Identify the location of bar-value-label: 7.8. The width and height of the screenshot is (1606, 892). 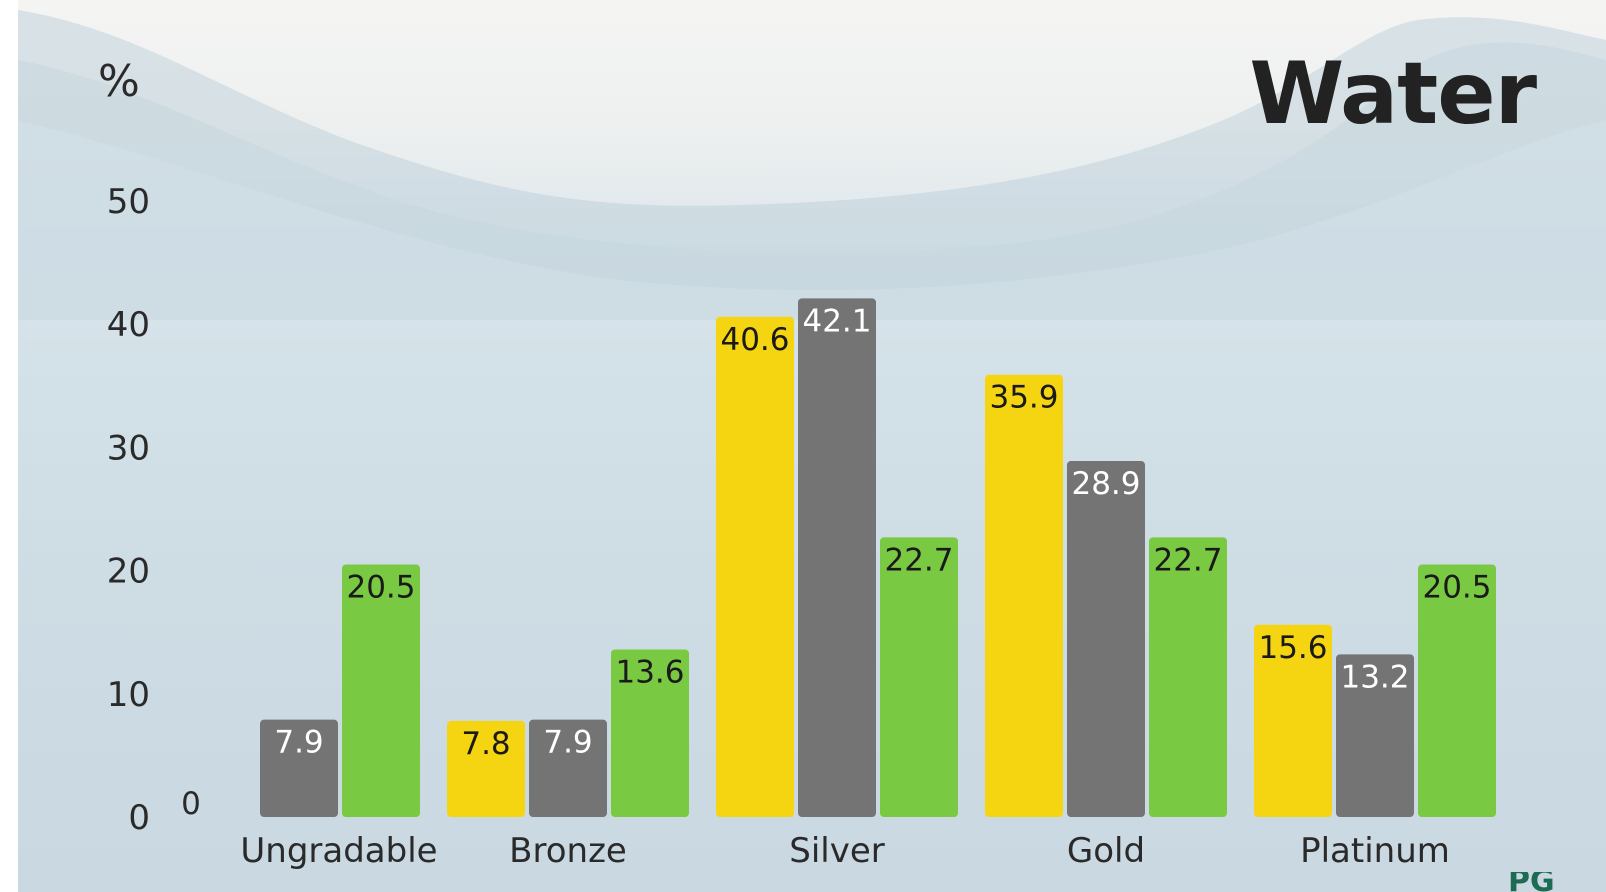
(485, 744).